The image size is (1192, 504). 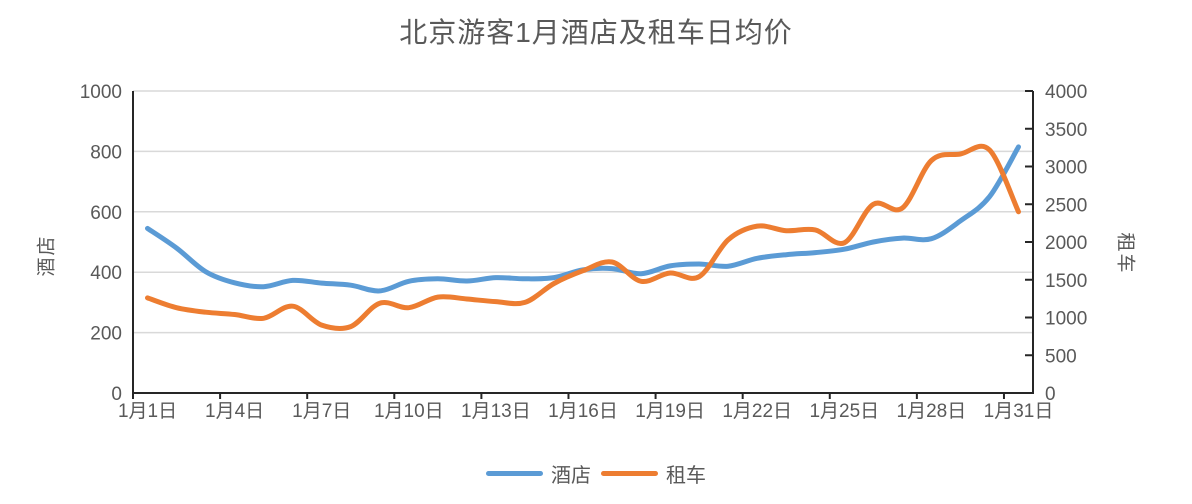 I want to click on right-axis-tick-label: 3500, so click(x=1066, y=130).